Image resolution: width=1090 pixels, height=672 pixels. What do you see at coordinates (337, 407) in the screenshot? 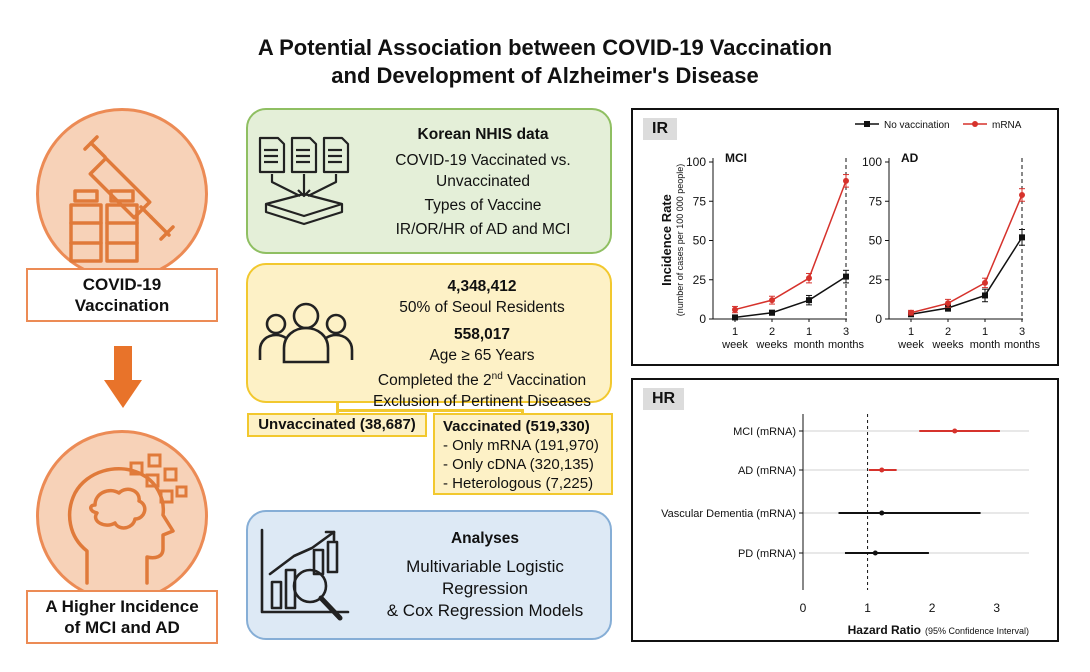
I see `connector-stem` at bounding box center [337, 407].